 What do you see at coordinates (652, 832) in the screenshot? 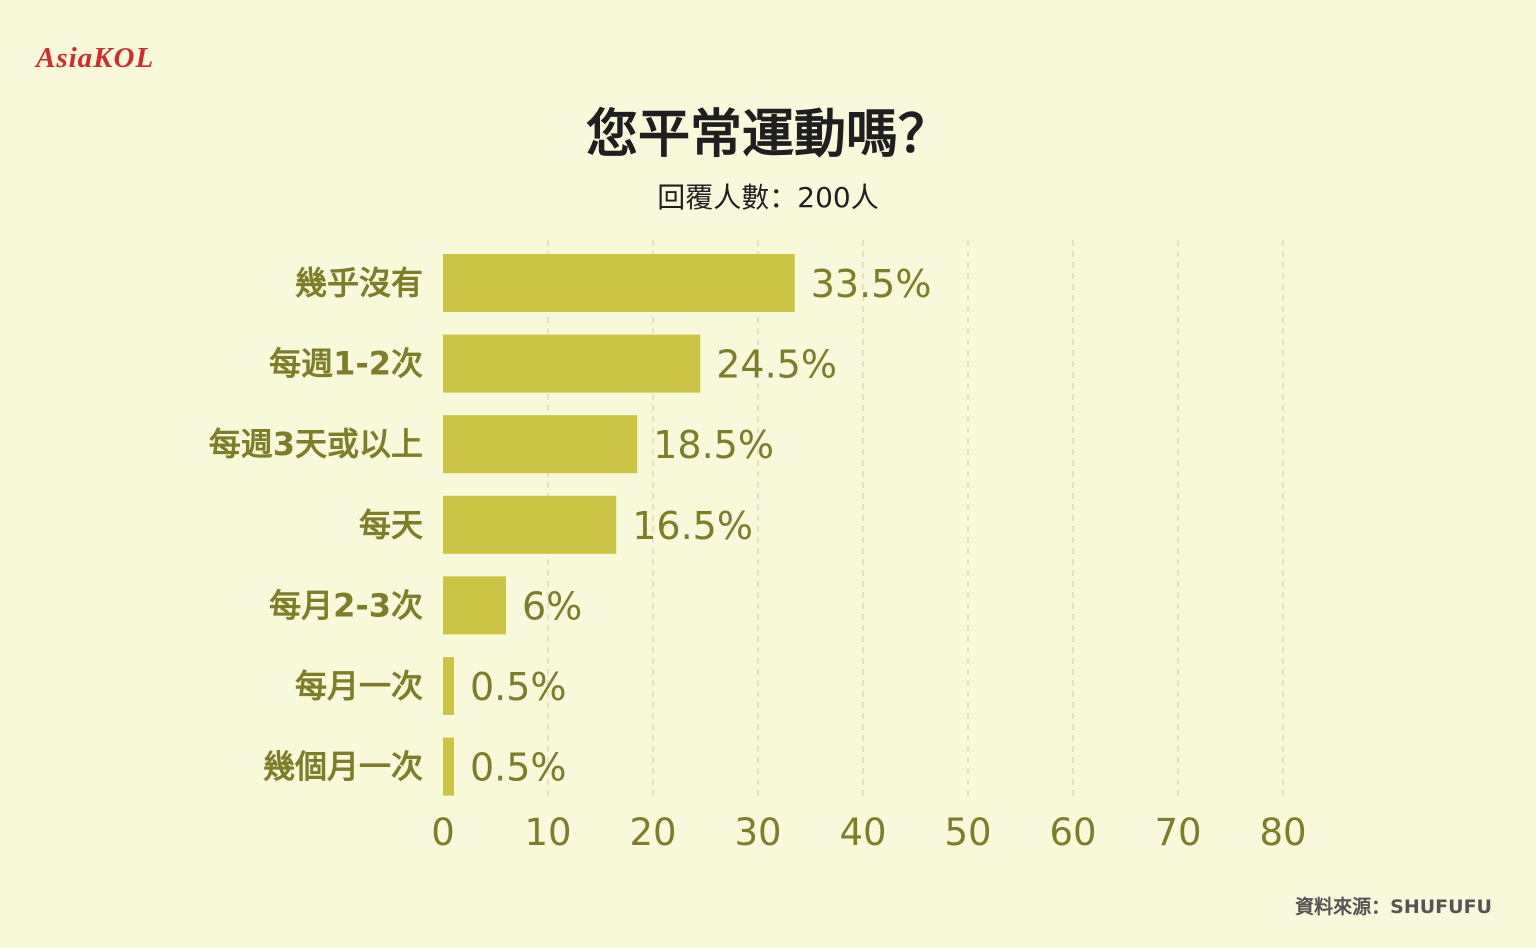
I see `x-tick-label: 20` at bounding box center [652, 832].